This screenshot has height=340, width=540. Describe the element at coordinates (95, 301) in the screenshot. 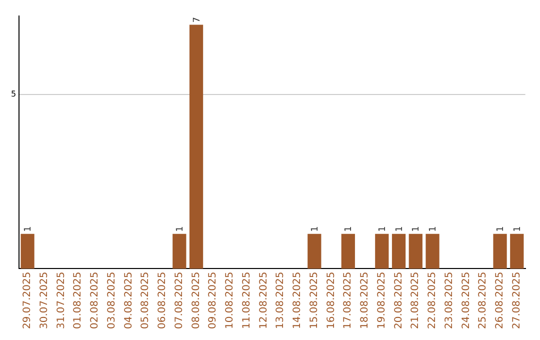

I see `x-tick-label: 02.08.2025` at that location.